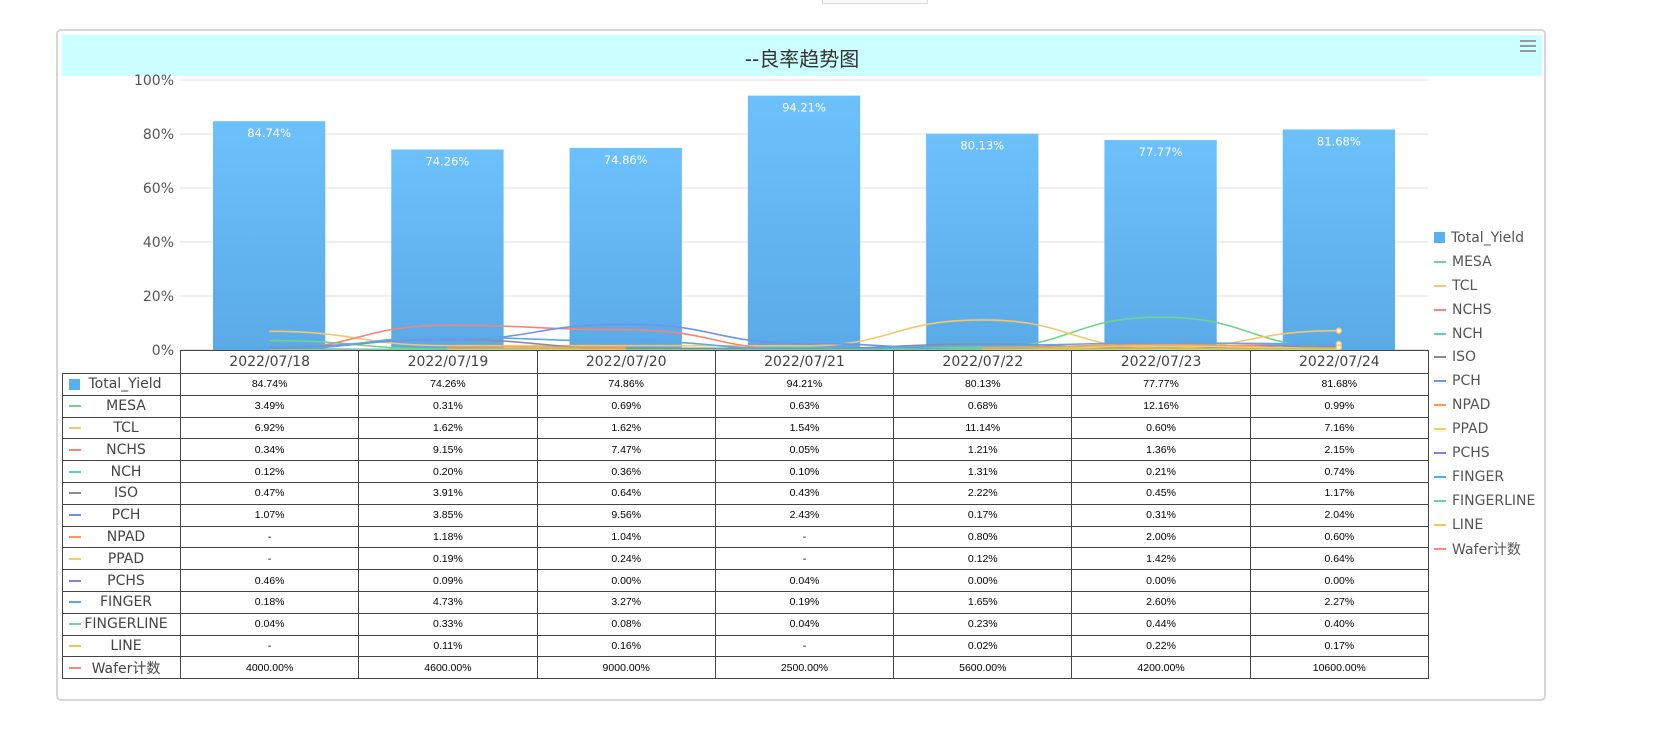  What do you see at coordinates (1484, 549) in the screenshot?
I see `legend-item: Wafer计数` at bounding box center [1484, 549].